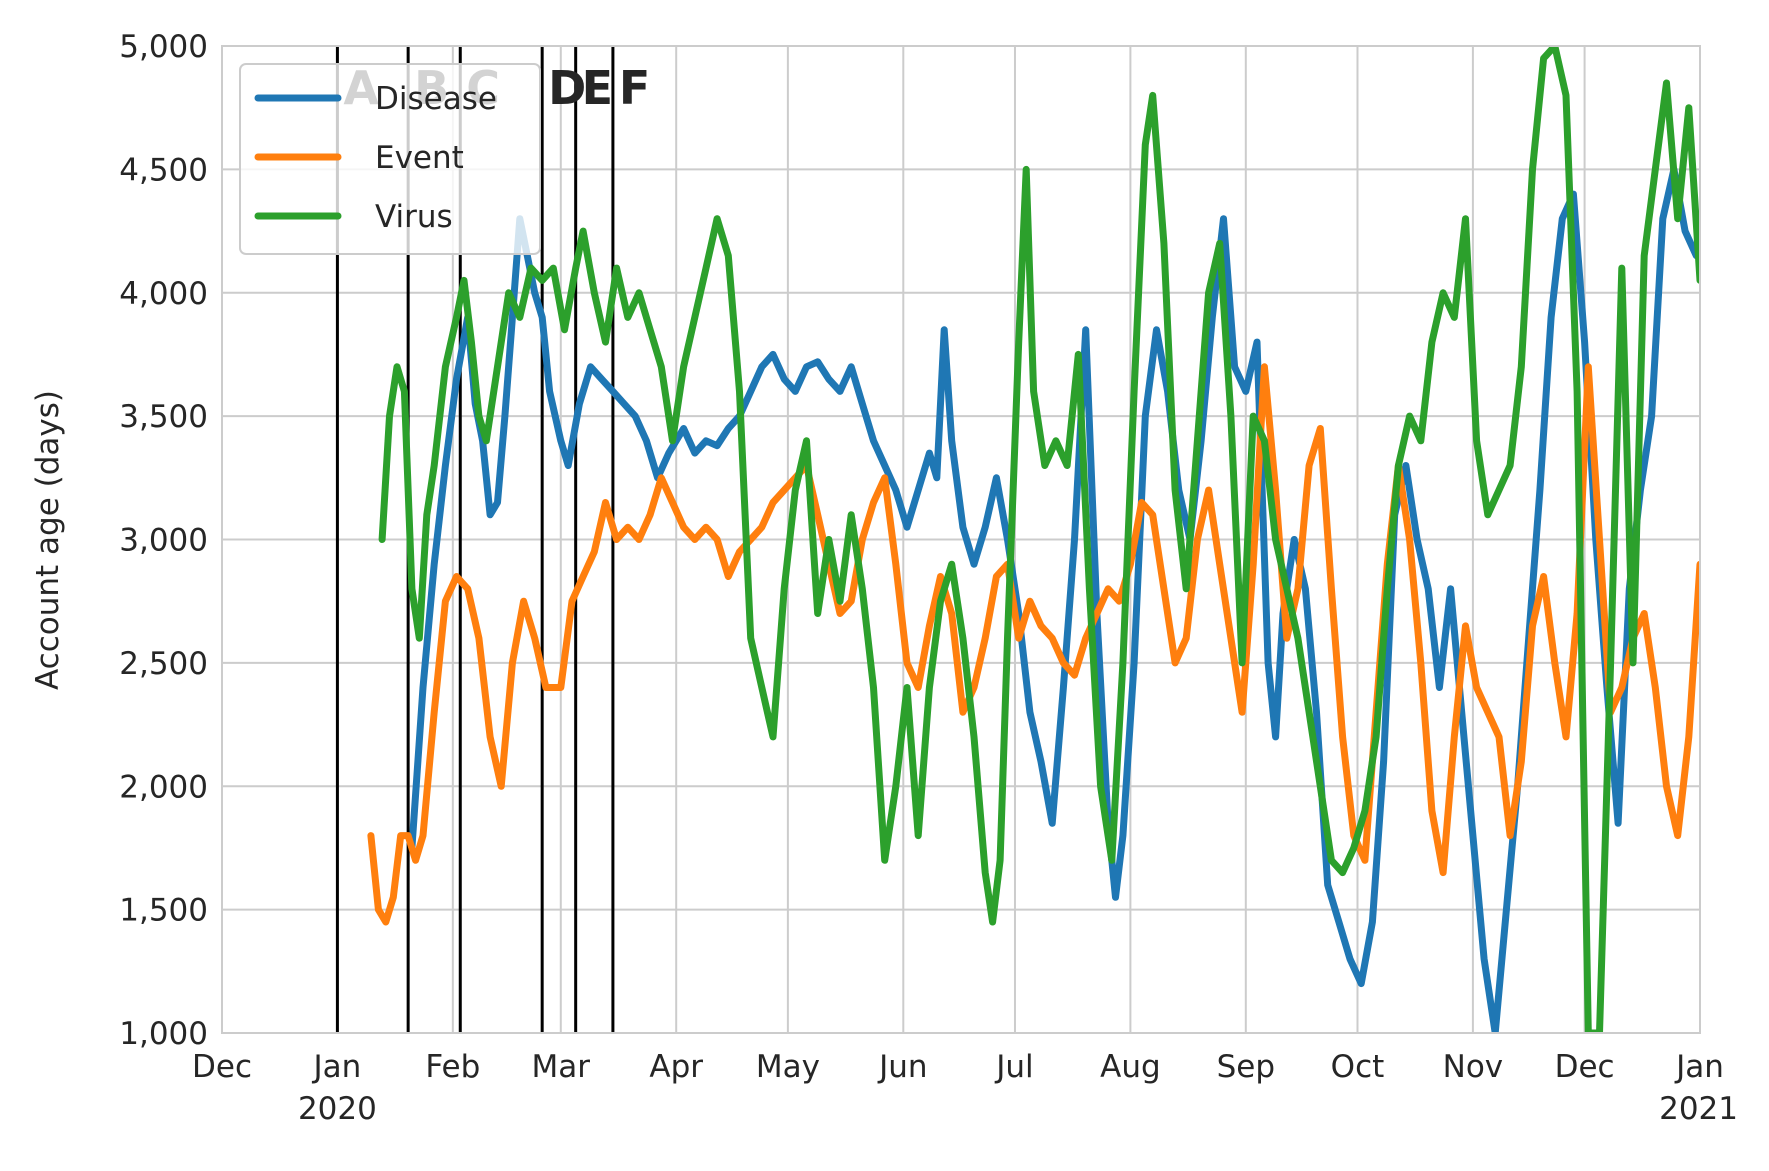 The image size is (1769, 1171). Describe the element at coordinates (436, 99) in the screenshot. I see `legend-label: Disease` at that location.